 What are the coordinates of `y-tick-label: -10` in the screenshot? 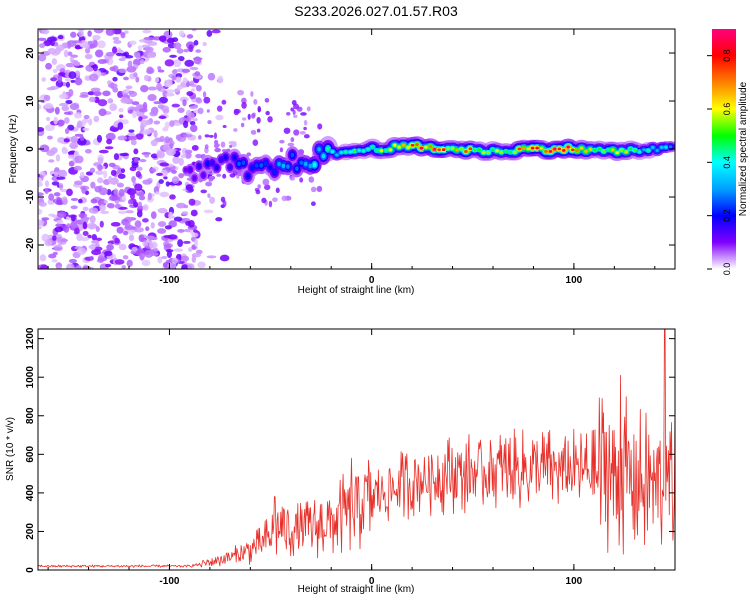 It's located at (30, 196).